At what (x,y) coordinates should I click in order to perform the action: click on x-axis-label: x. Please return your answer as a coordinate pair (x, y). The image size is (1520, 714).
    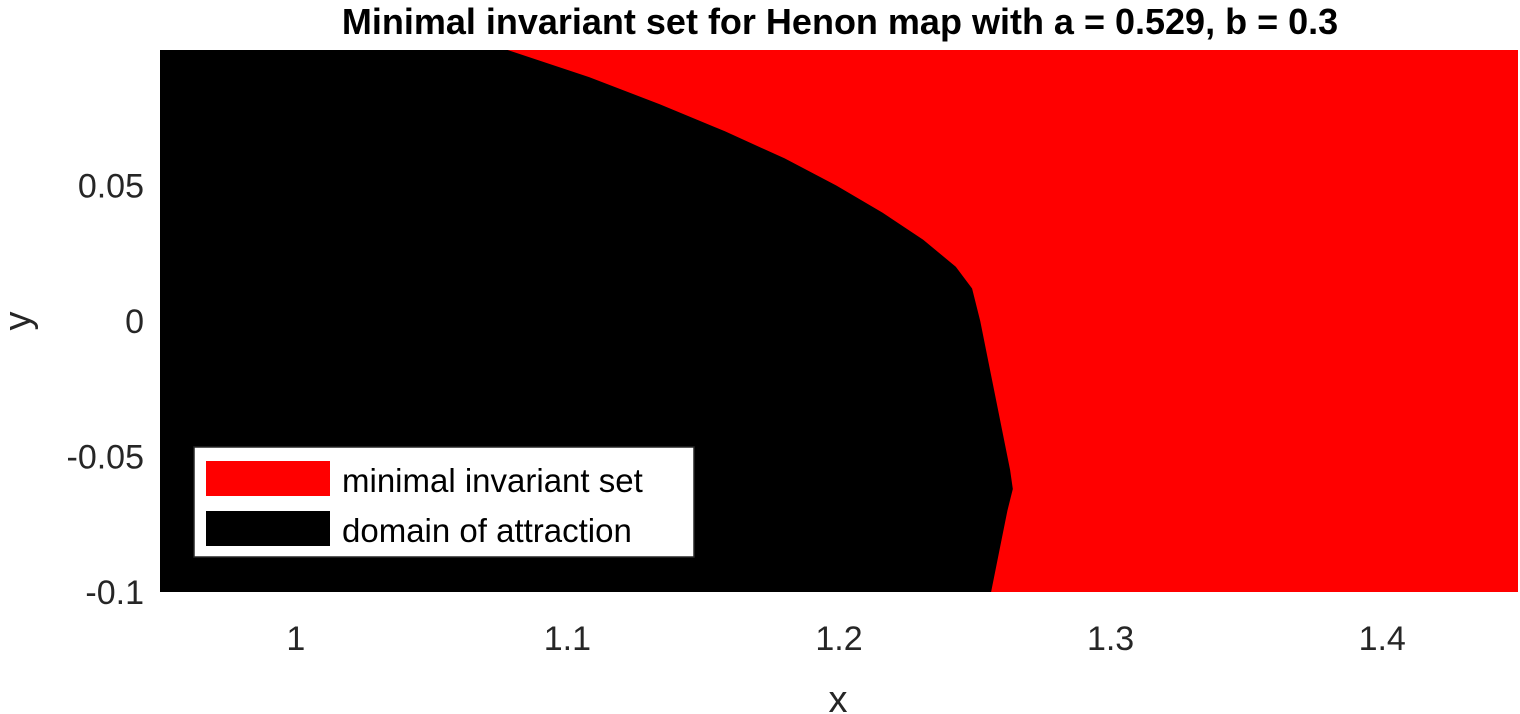
    Looking at the image, I should click on (838, 696).